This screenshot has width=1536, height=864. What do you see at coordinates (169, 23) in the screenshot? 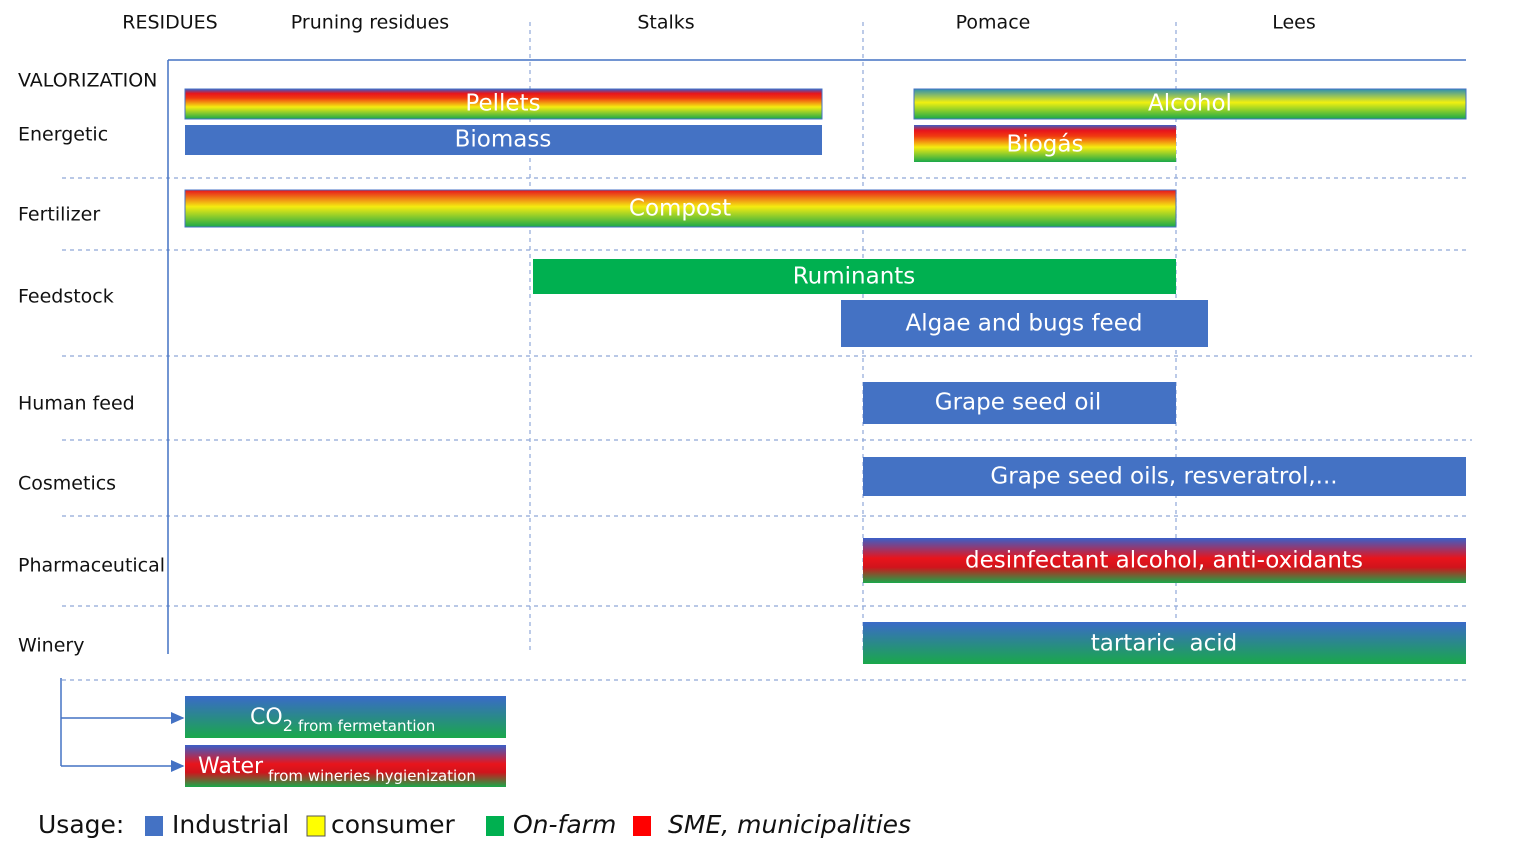
I see `column-header: RESIDUES` at bounding box center [169, 23].